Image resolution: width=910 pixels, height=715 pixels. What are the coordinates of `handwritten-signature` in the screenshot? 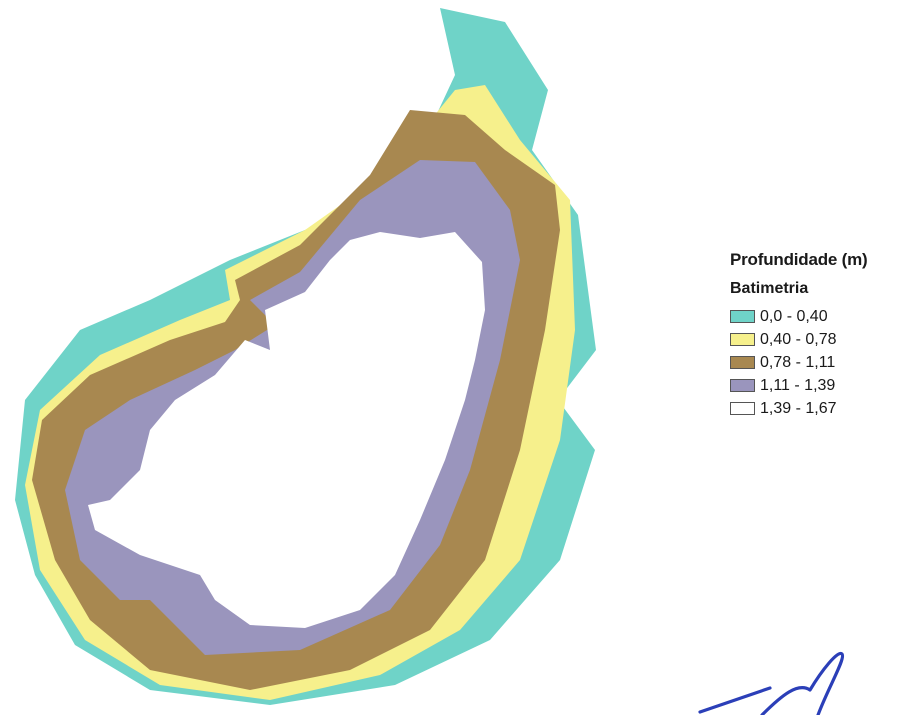 It's located at (771, 683).